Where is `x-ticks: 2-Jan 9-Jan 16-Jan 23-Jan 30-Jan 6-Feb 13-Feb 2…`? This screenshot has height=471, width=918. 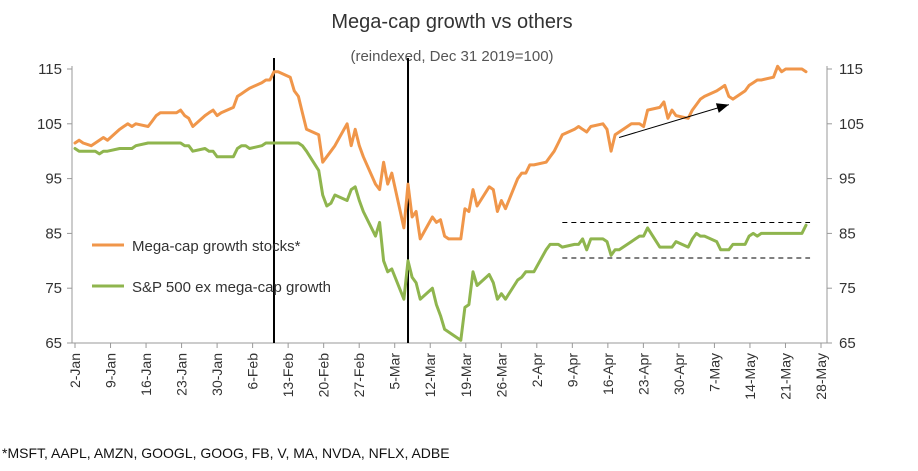
x-ticks: 2-Jan 9-Jan 16-Jan 23-Jan 30-Jan 6-Feb 13-Feb 2… is located at coordinates (448, 371).